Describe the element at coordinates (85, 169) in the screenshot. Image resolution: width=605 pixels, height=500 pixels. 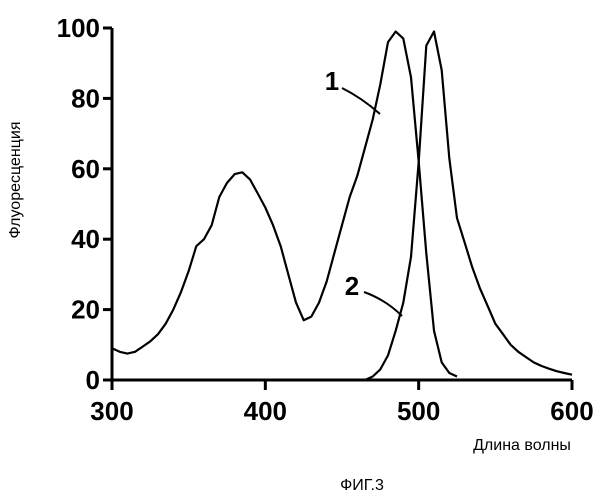
I see `y-tick-label-60: 60` at that location.